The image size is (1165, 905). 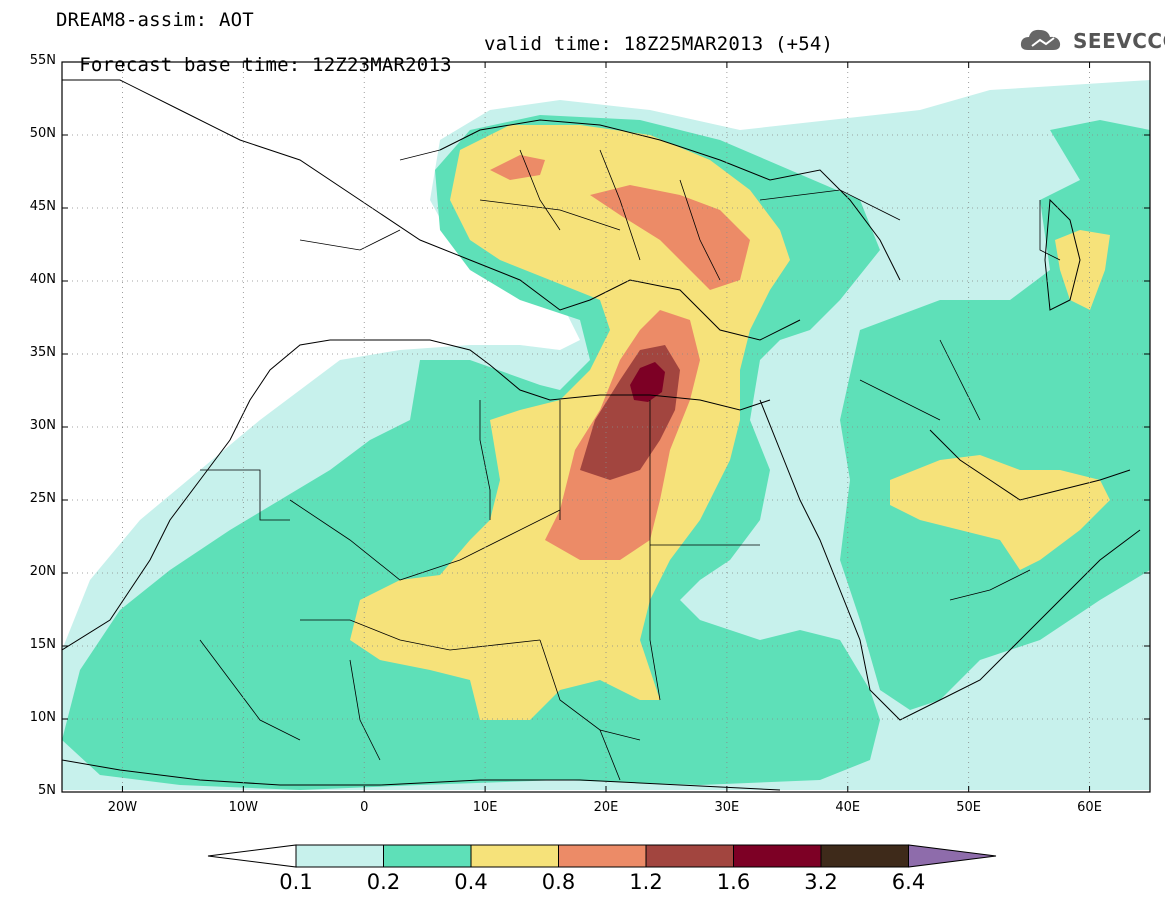 I want to click on colorbar-over-triangle, so click(x=952, y=856).